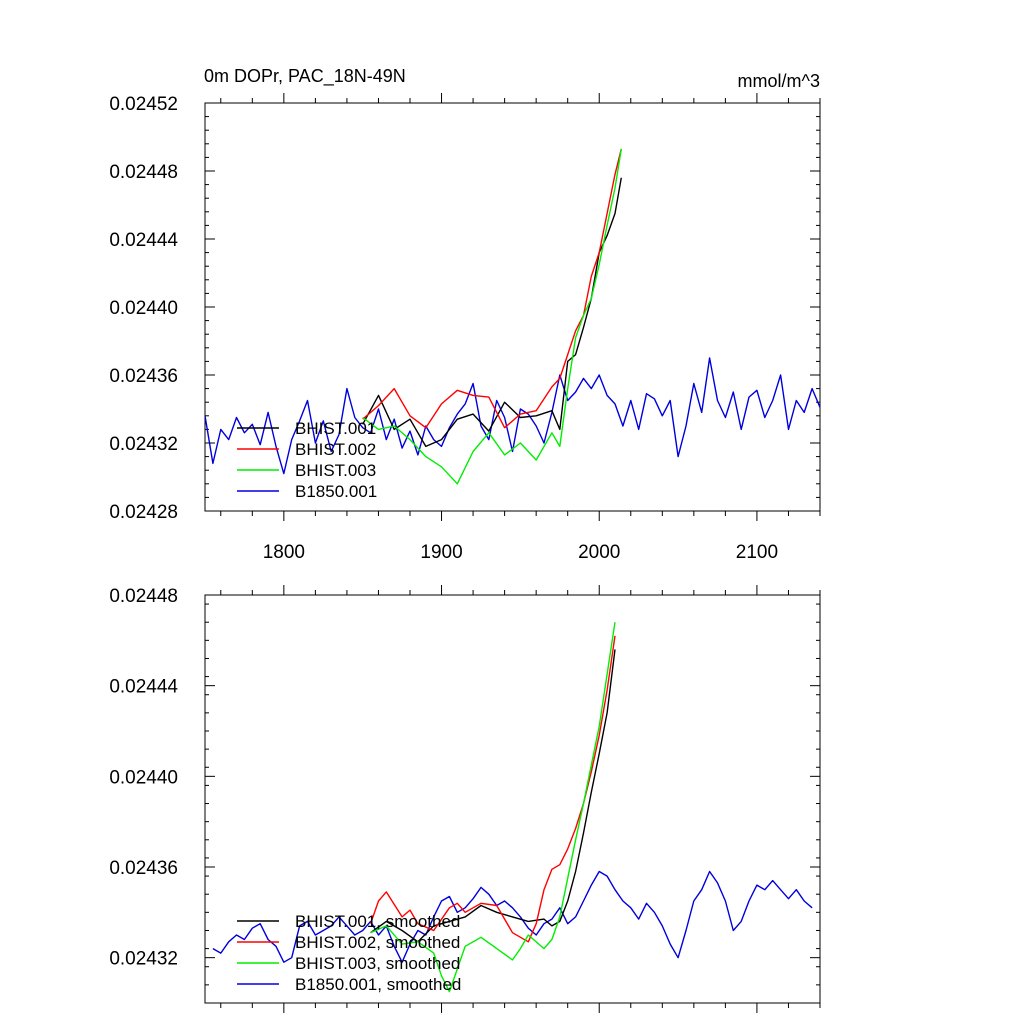 This screenshot has width=1024, height=1024. What do you see at coordinates (305, 76) in the screenshot?
I see `chart-title: 0m DOPr, PAC_18N-49N` at bounding box center [305, 76].